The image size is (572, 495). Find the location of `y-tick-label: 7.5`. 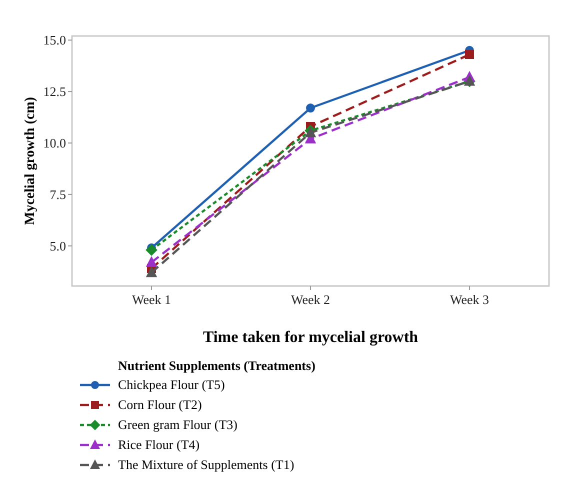

y-tick-label: 7.5 is located at coordinates (58, 194).